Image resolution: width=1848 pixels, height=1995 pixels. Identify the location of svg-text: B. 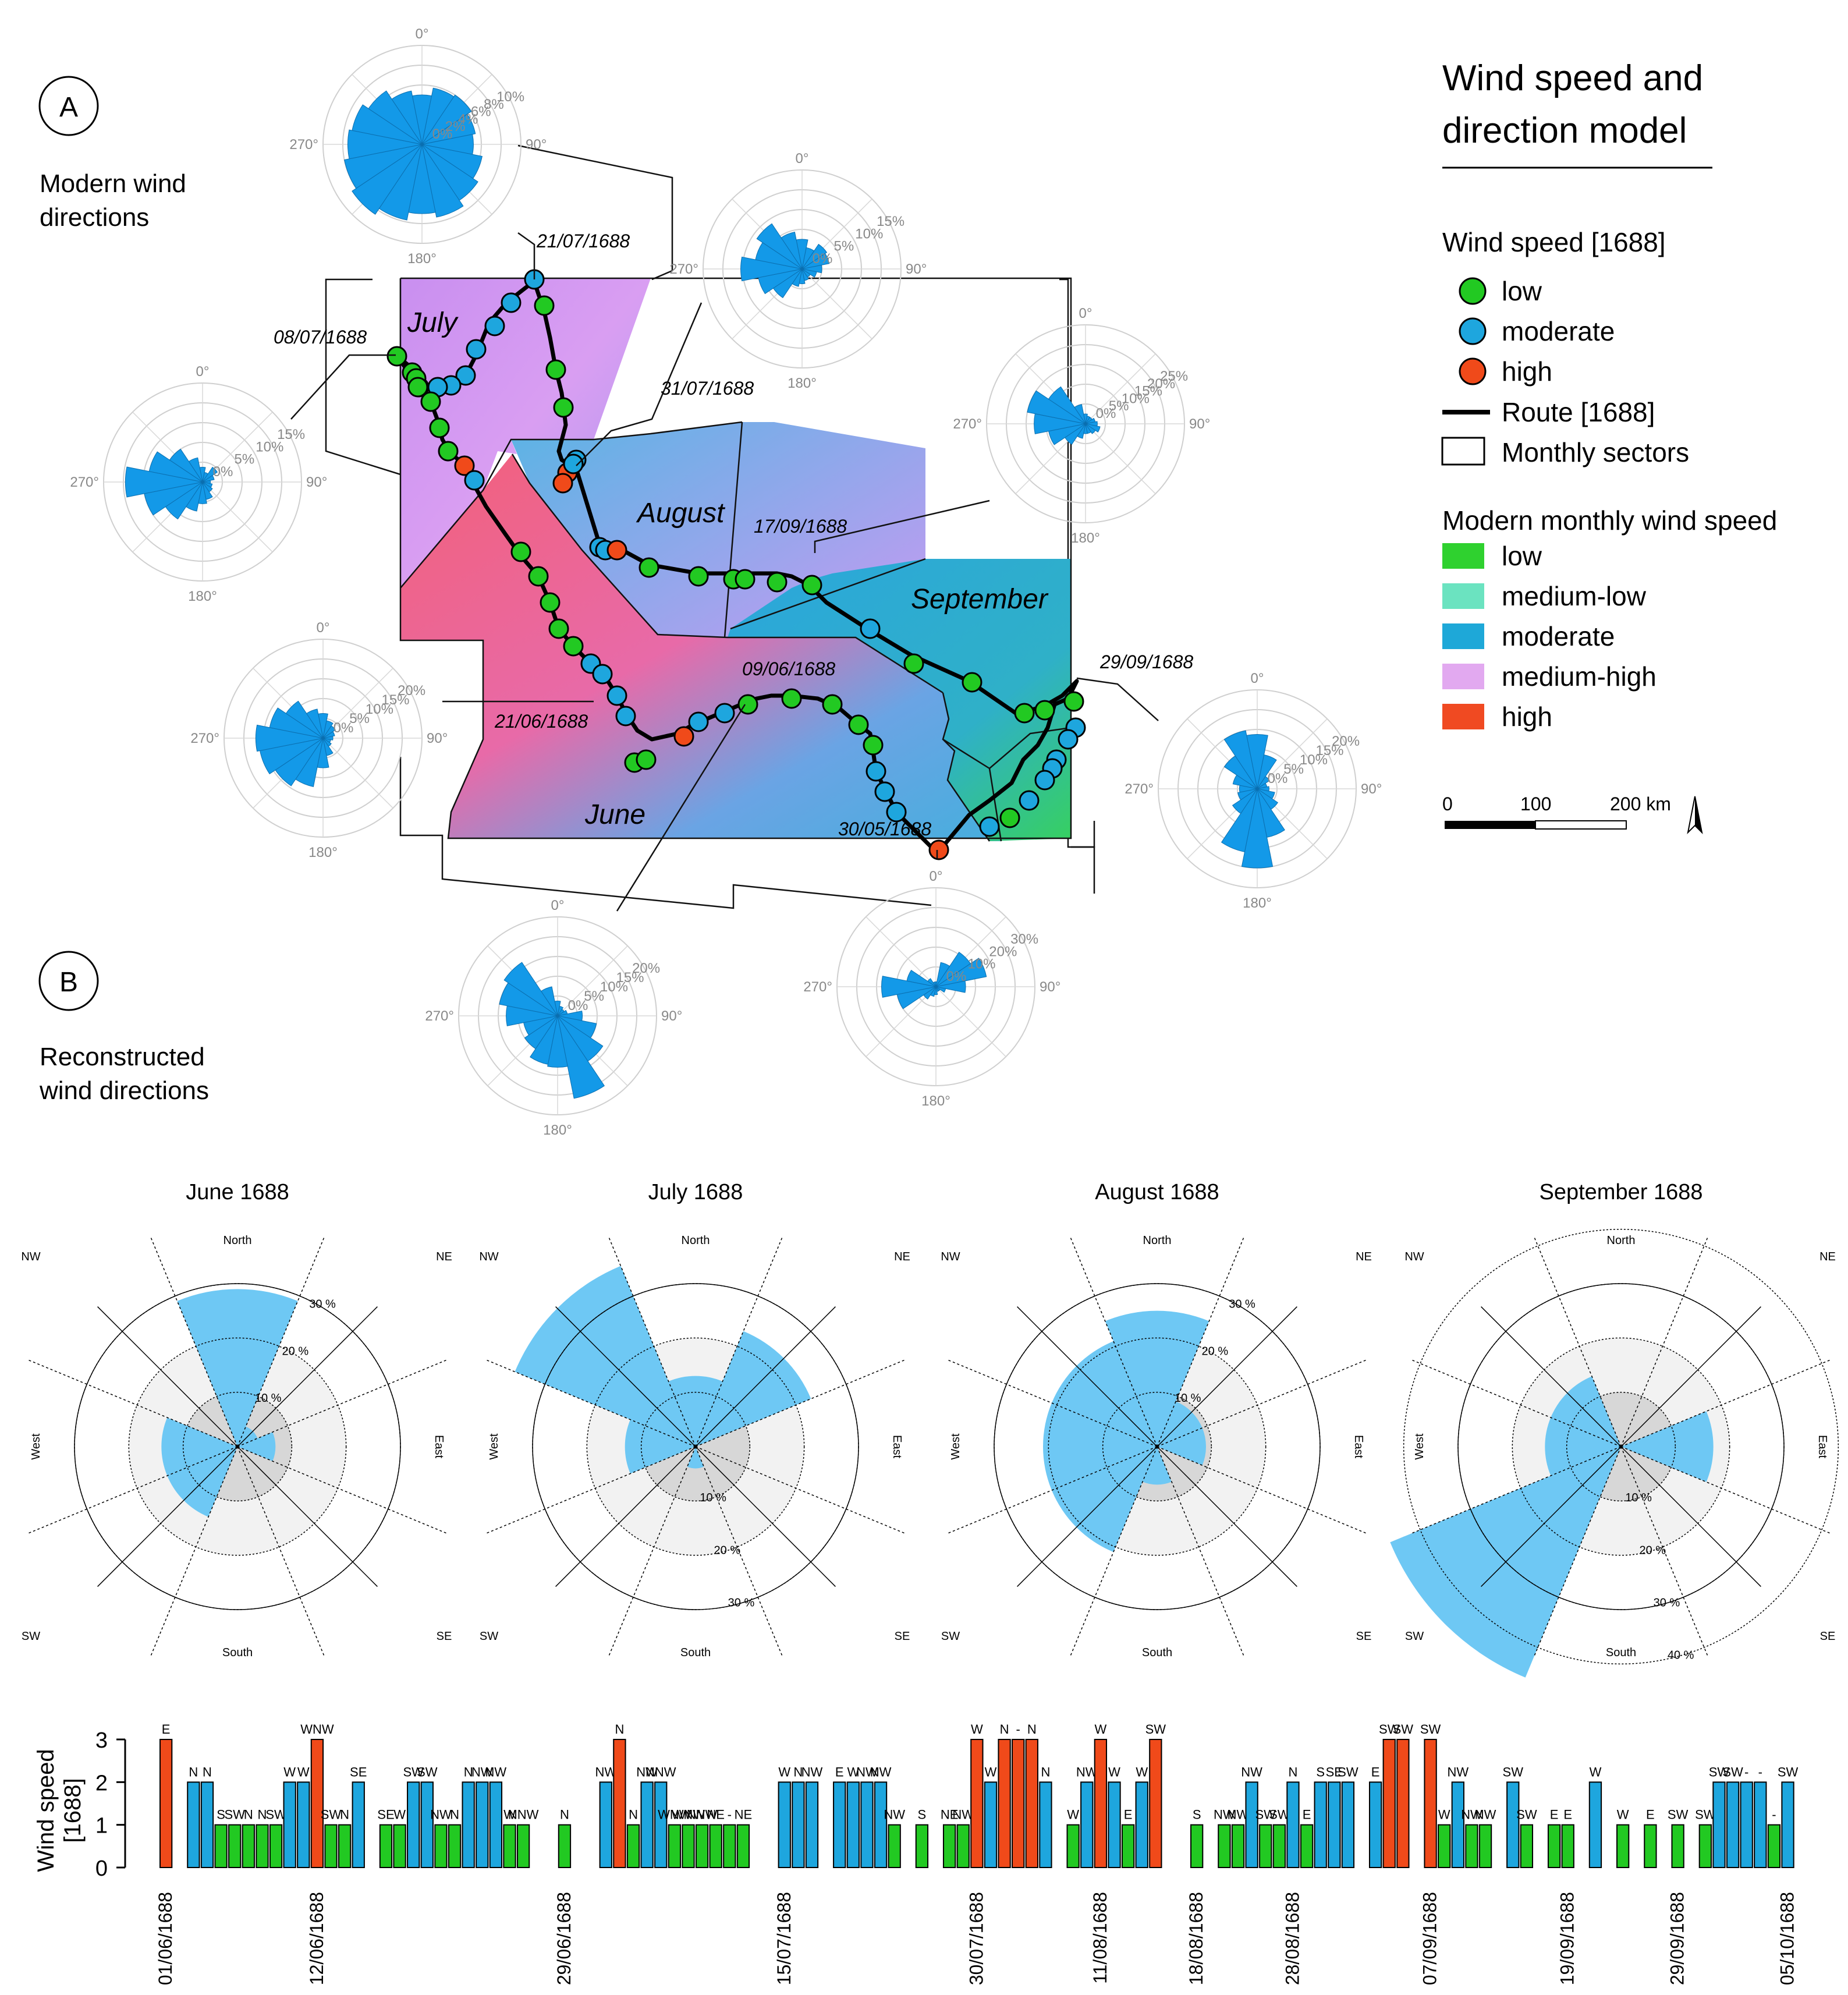
(68, 982).